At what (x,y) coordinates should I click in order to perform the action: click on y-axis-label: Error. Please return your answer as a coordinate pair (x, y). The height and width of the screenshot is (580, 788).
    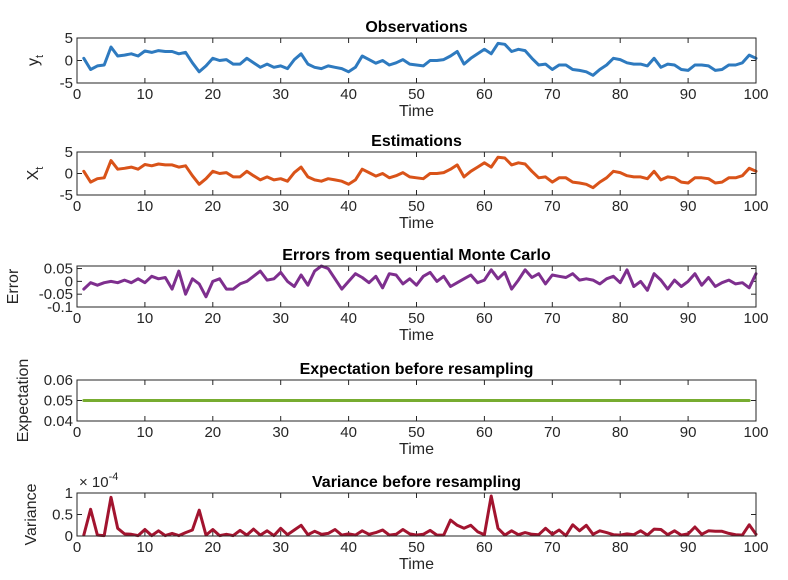
    Looking at the image, I should click on (13, 286).